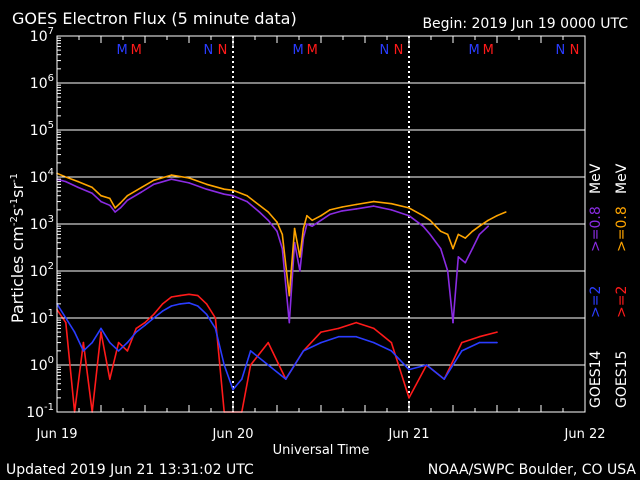  I want to click on event-marker-4: M, so click(298, 50).